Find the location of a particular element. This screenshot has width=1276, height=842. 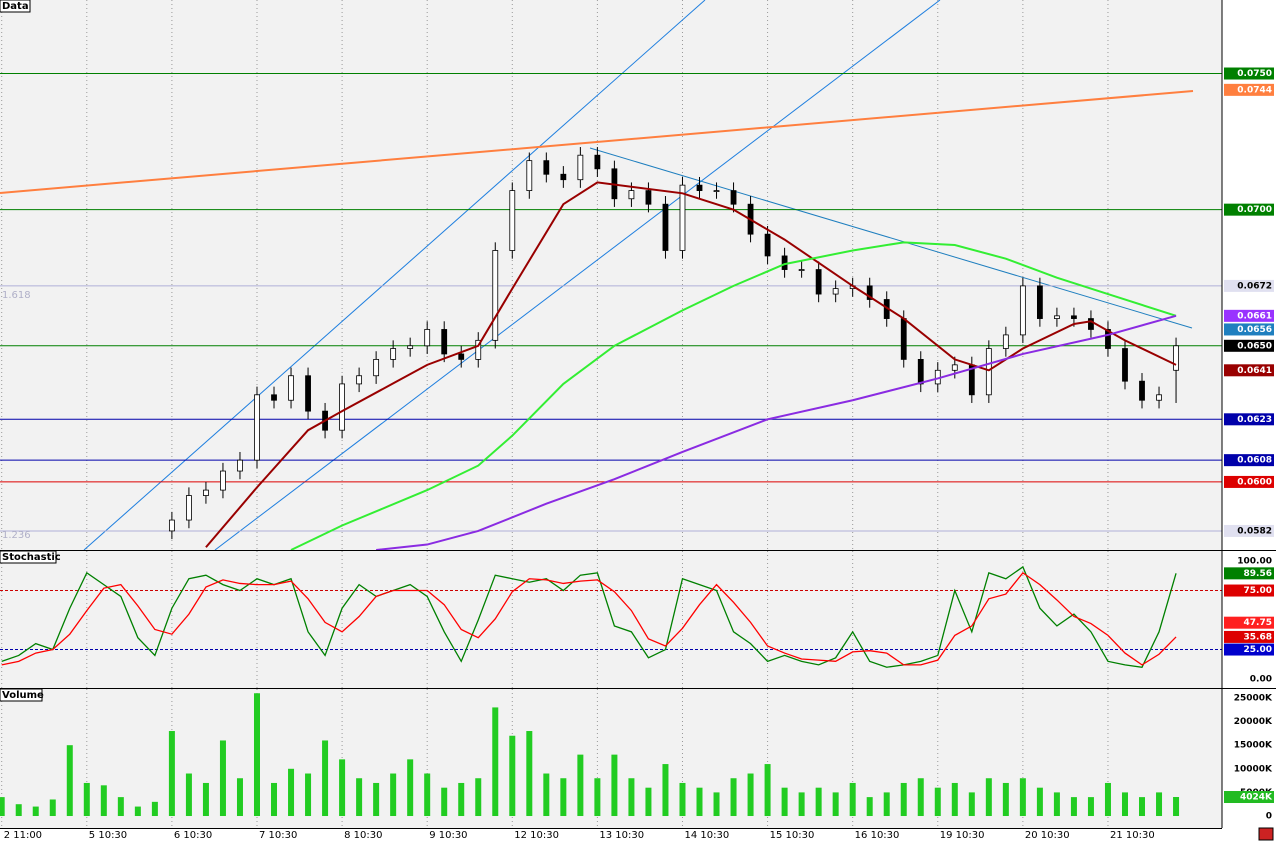

y-tick-label: 15000K is located at coordinates (1253, 746).